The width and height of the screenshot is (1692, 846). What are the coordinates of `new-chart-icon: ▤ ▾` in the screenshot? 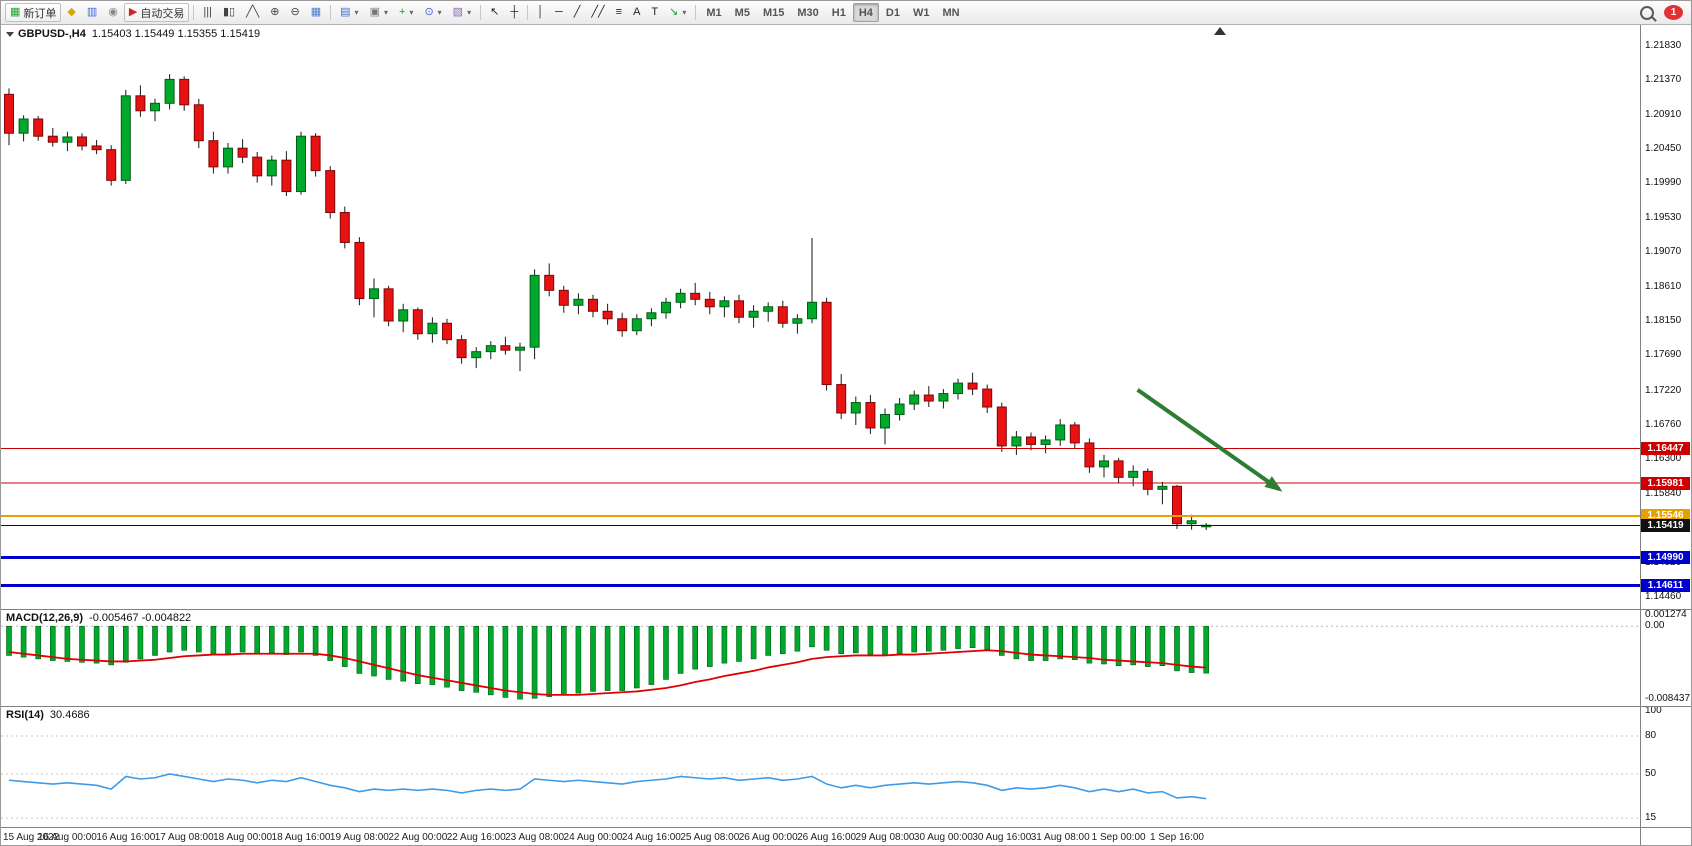 It's located at (349, 12).